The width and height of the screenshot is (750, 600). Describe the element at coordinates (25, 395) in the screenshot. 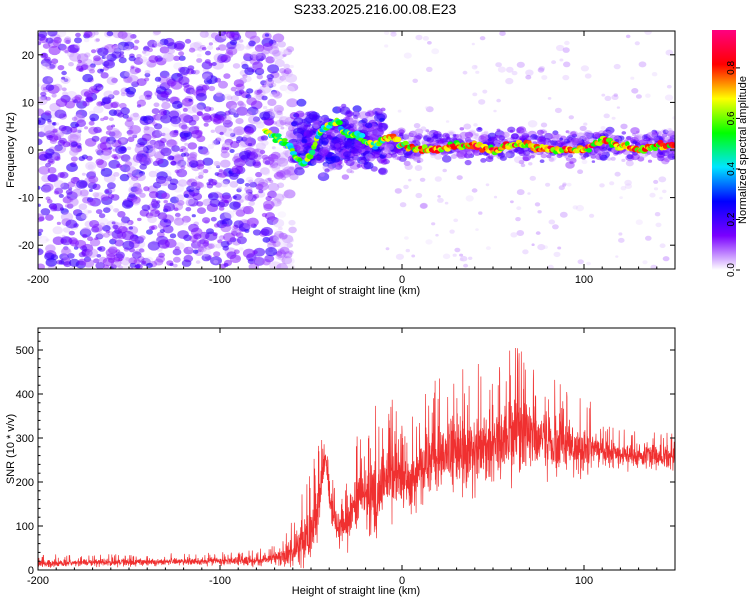

I see `snr-y-tick-label: 400` at that location.